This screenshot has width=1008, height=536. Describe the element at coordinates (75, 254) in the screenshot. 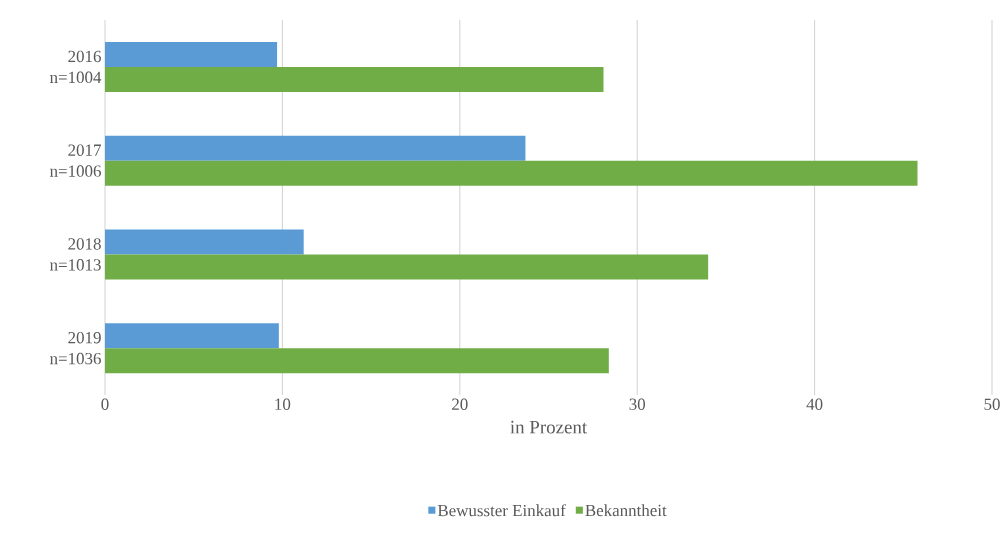

I see `y-tick-label: 2018 n=1013` at that location.